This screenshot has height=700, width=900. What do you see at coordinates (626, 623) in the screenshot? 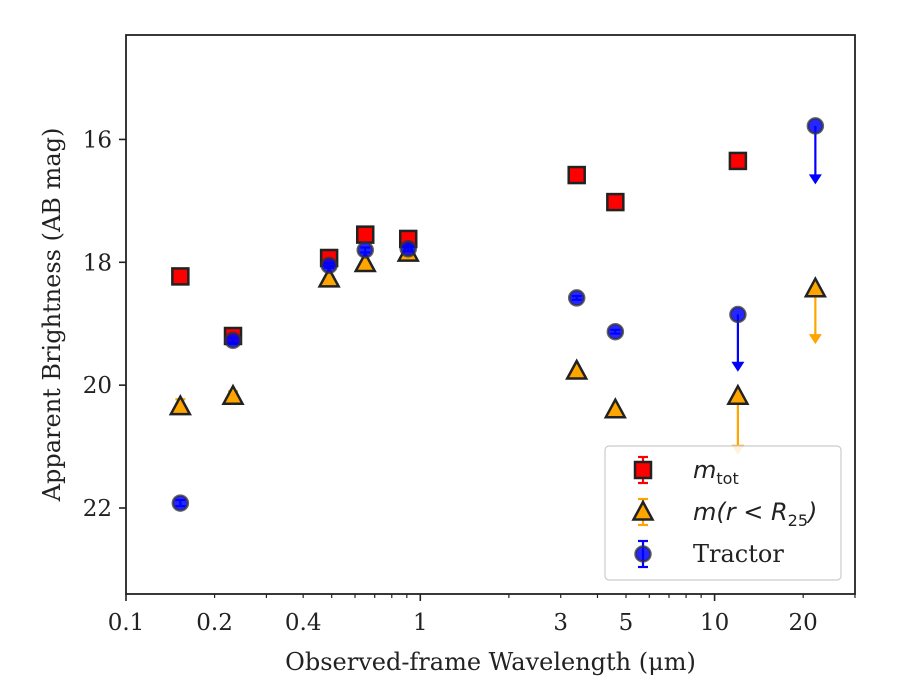
I see `x-tick-label: 5` at bounding box center [626, 623].